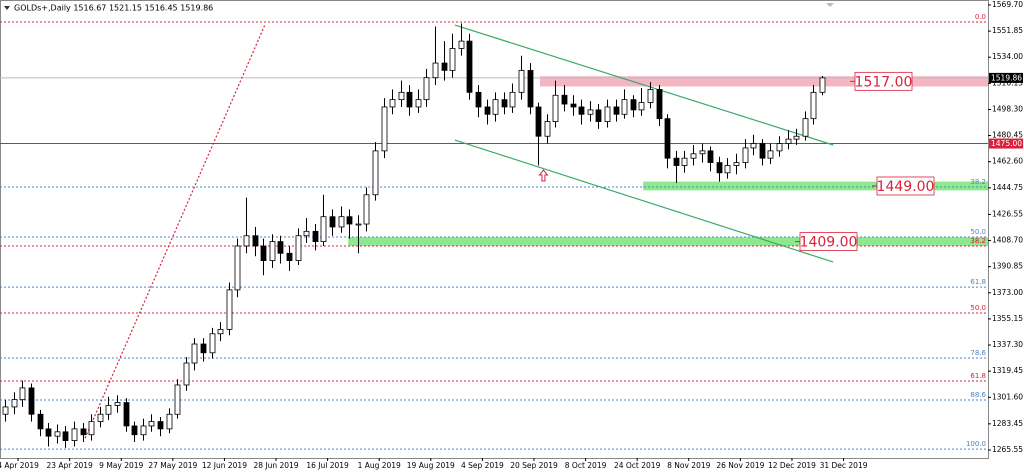  What do you see at coordinates (978, 353) in the screenshot?
I see `fib-label: 78.6` at bounding box center [978, 353].